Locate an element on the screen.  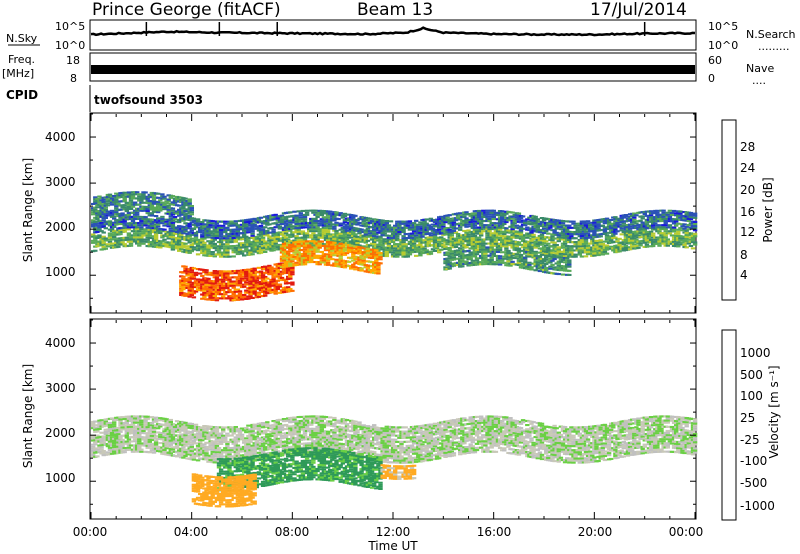
power-cb-tick-20: 20 is located at coordinates (747, 190).